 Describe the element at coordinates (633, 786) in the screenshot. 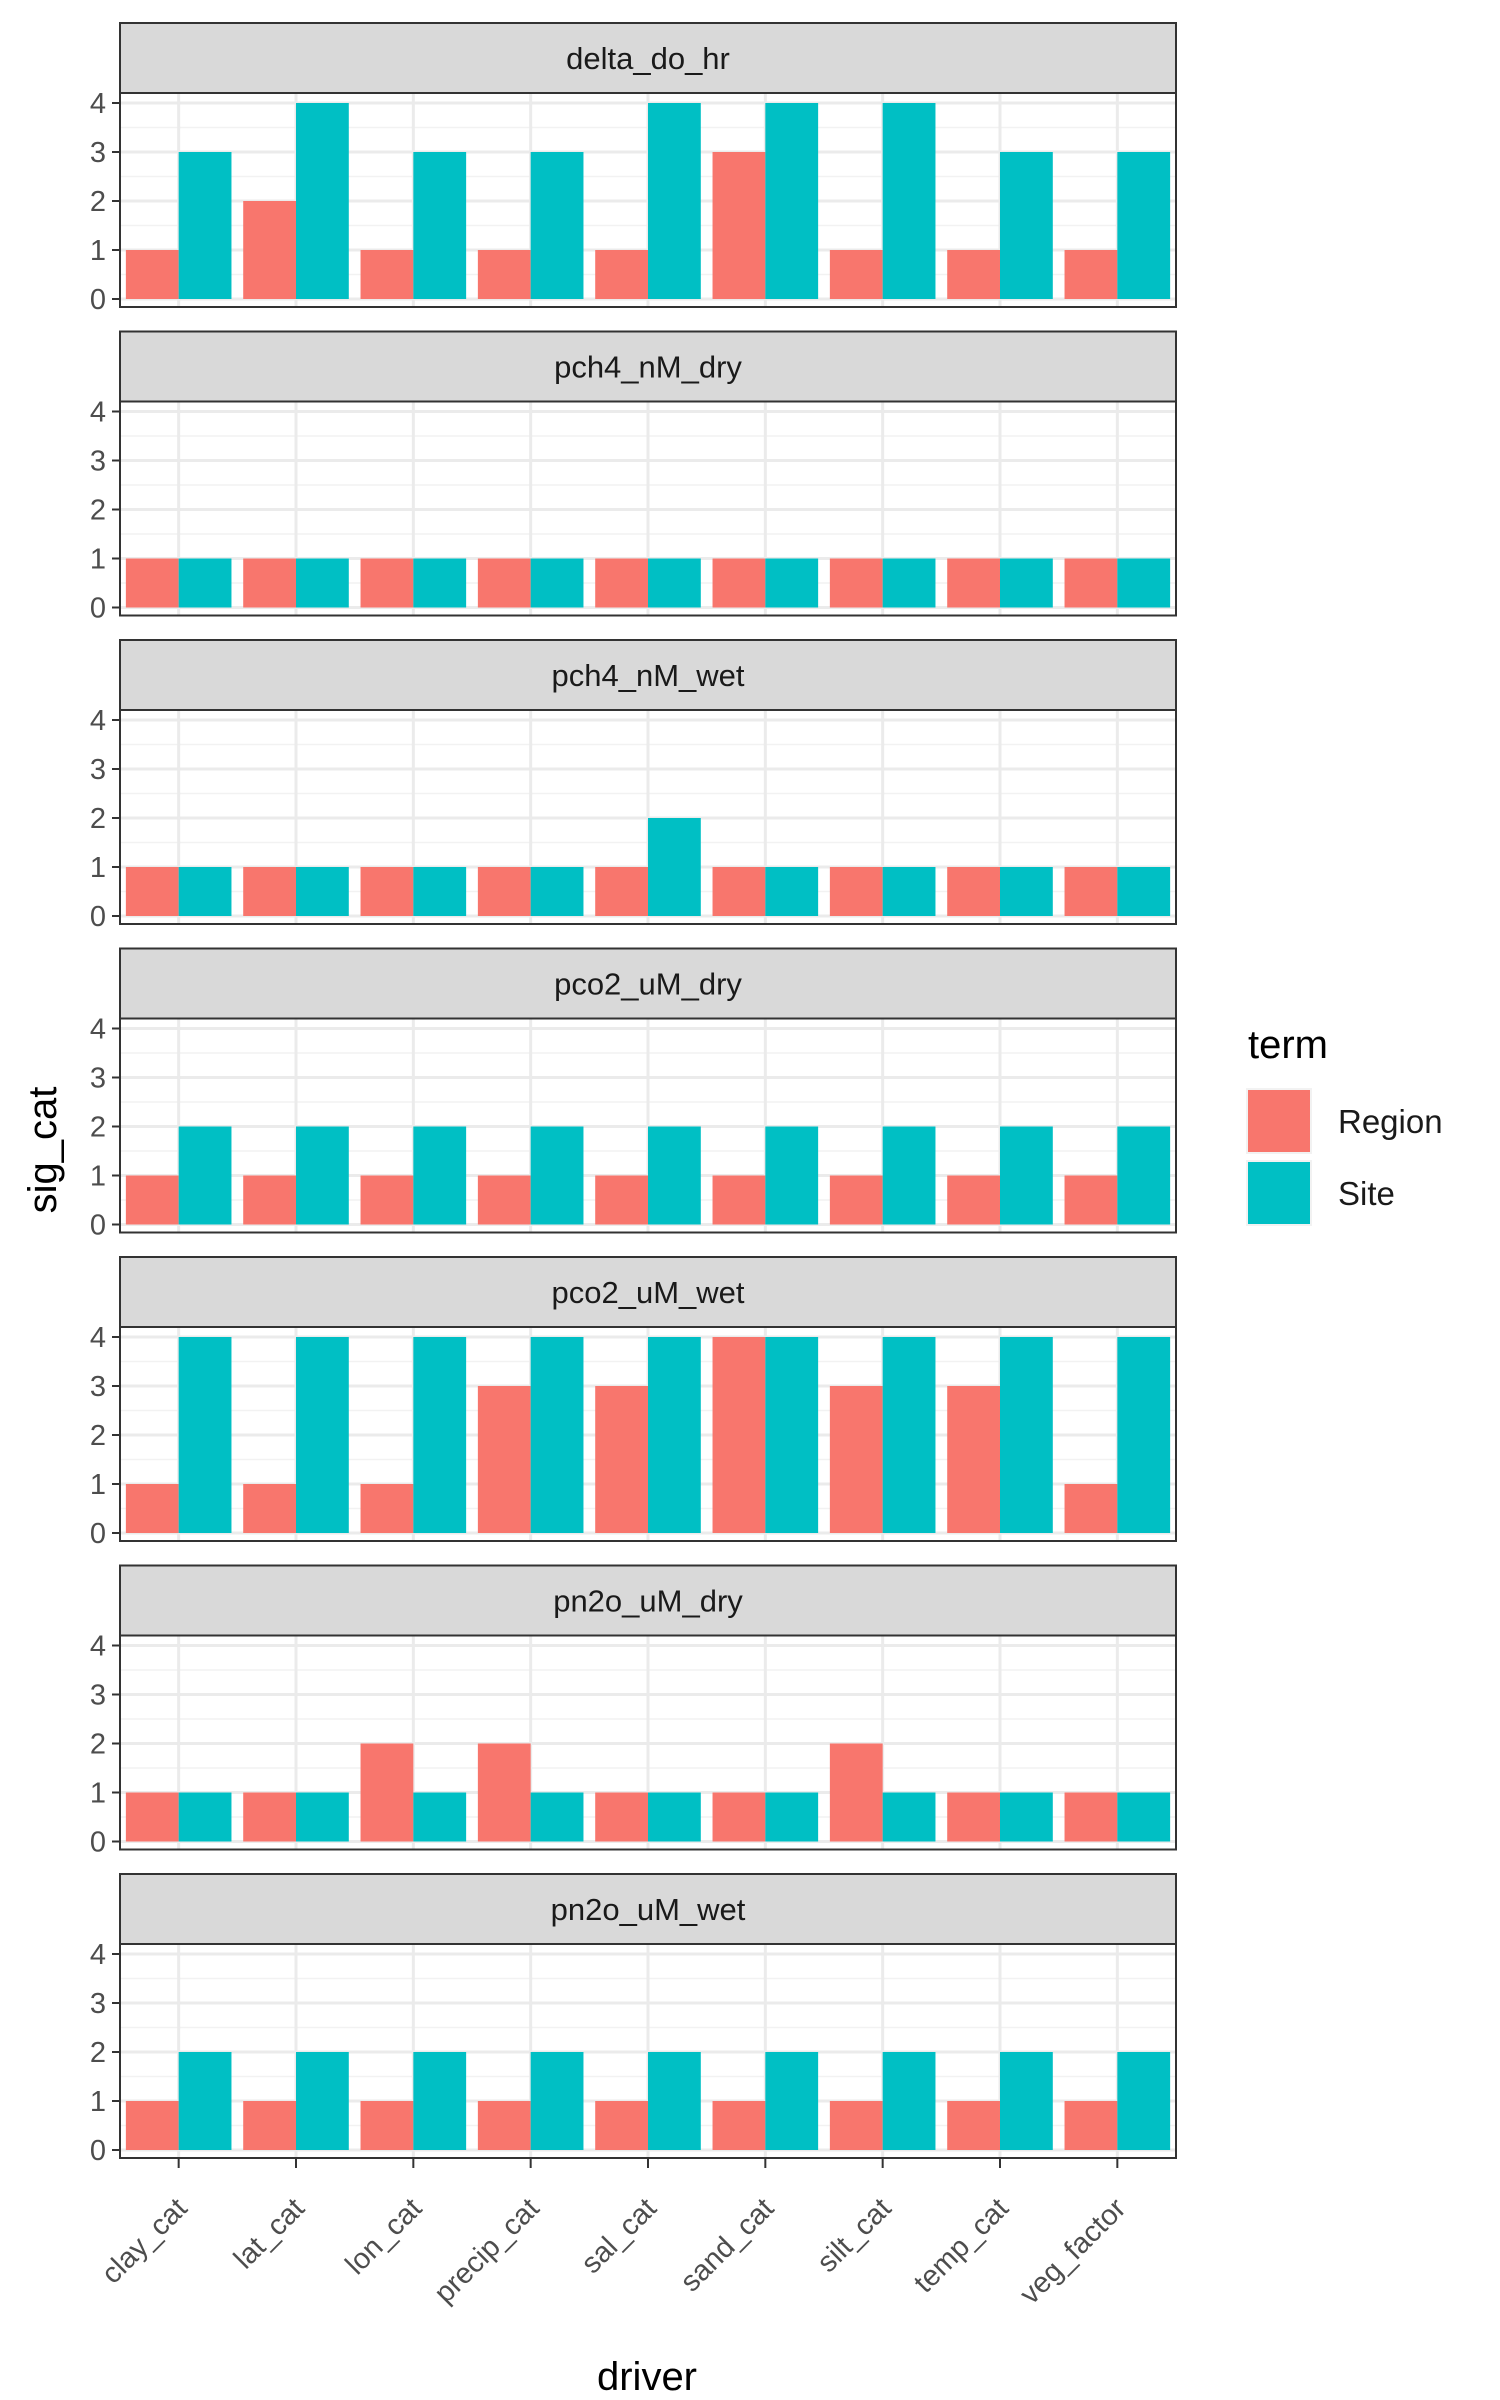

I see `facet-panel-pch4-nm-wet: pch4_nM_wet 0 1 2 3 4` at that location.